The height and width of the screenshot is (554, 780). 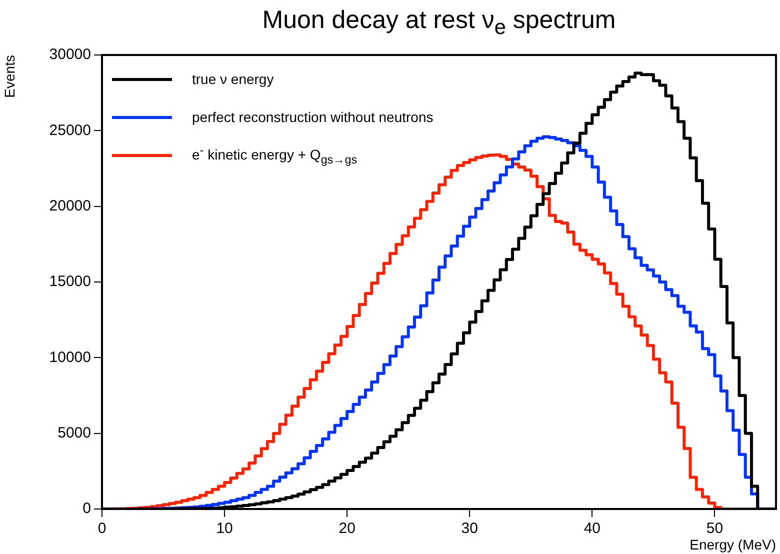 What do you see at coordinates (70, 205) in the screenshot?
I see `y-tick-label: 20000` at bounding box center [70, 205].